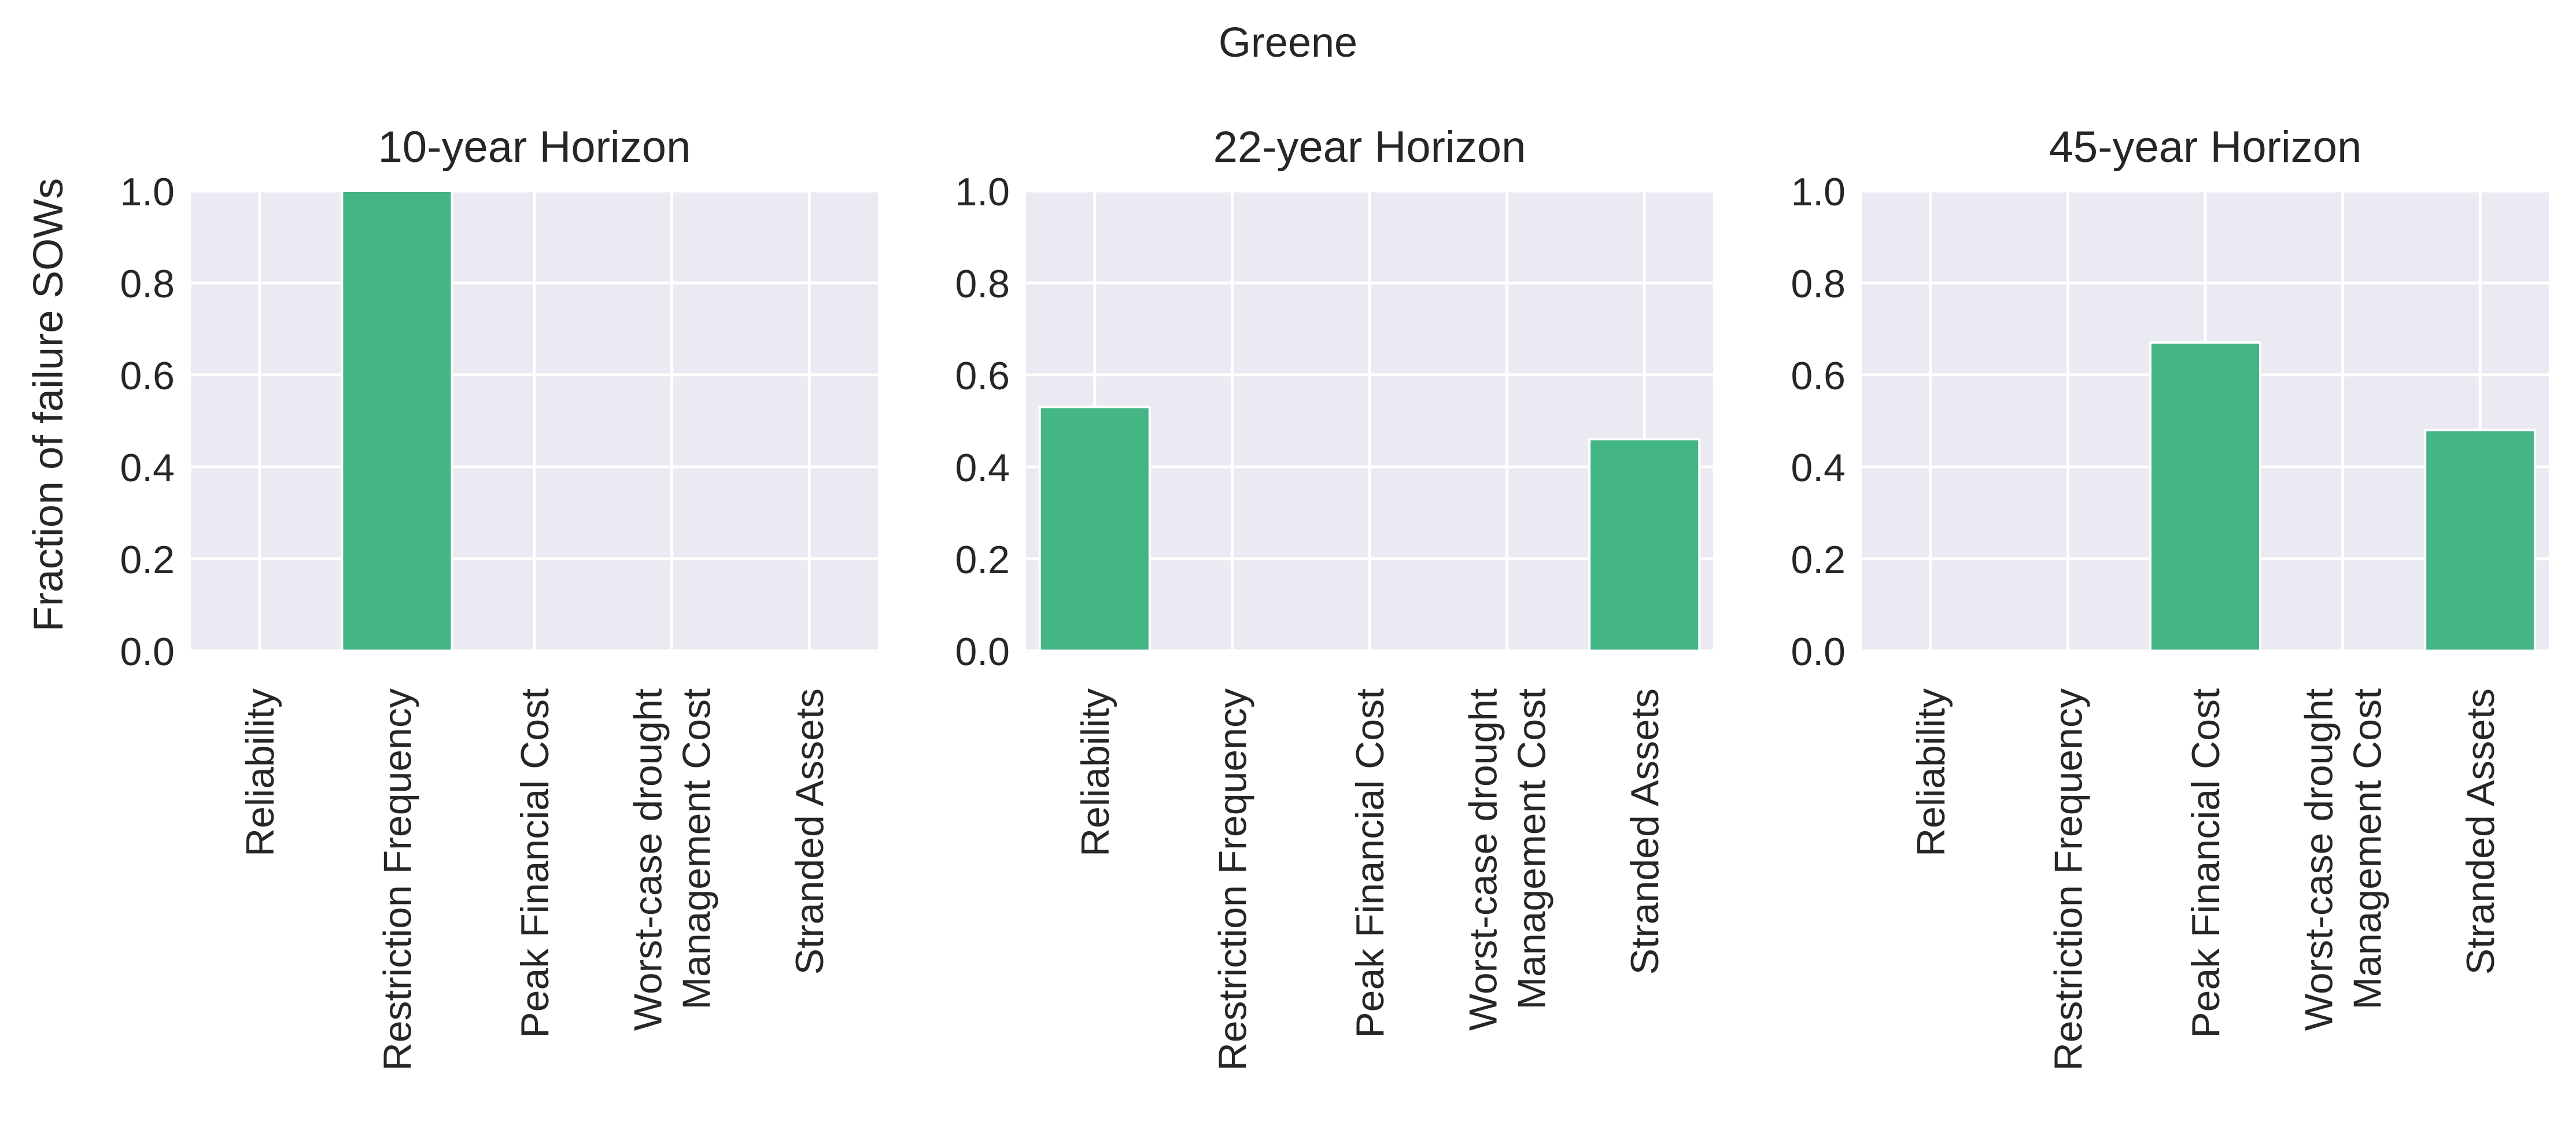 Image resolution: width=2576 pixels, height=1147 pixels. I want to click on panel-title: 22-year Horizon, so click(1369, 147).